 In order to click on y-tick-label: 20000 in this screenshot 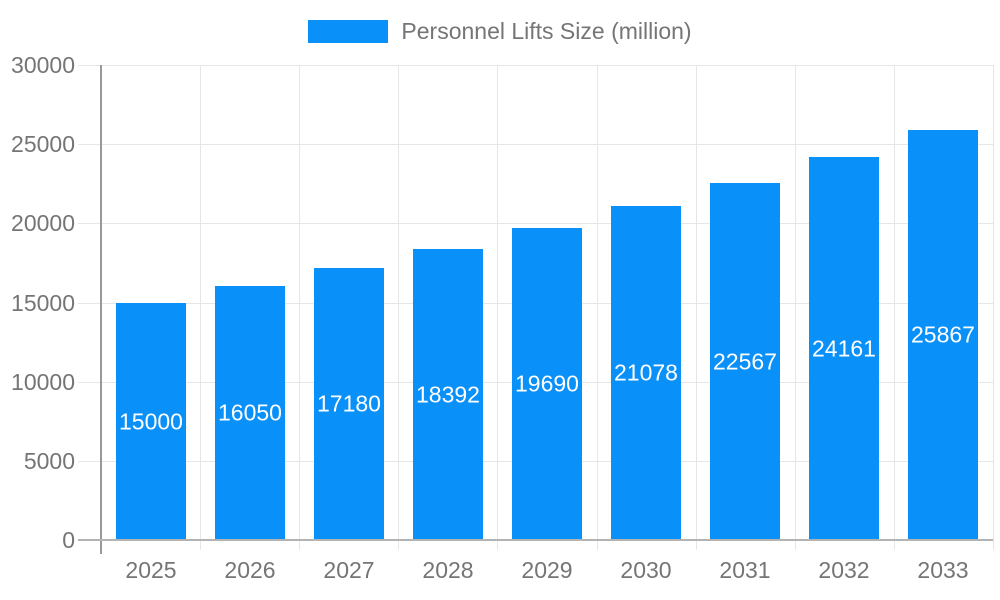, I will do `click(43, 223)`.